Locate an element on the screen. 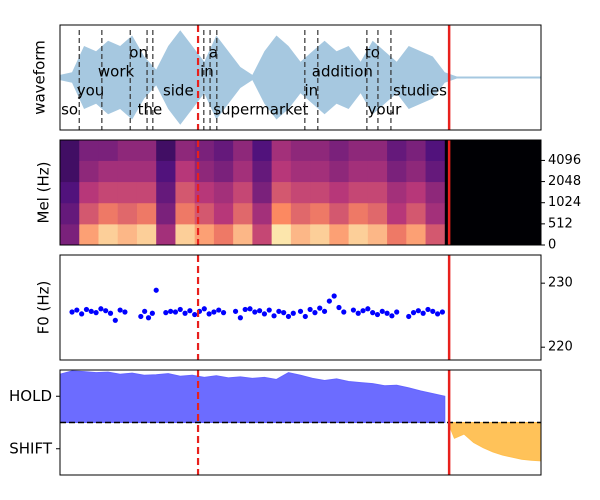  y-tick-label: 4096 is located at coordinates (564, 160).